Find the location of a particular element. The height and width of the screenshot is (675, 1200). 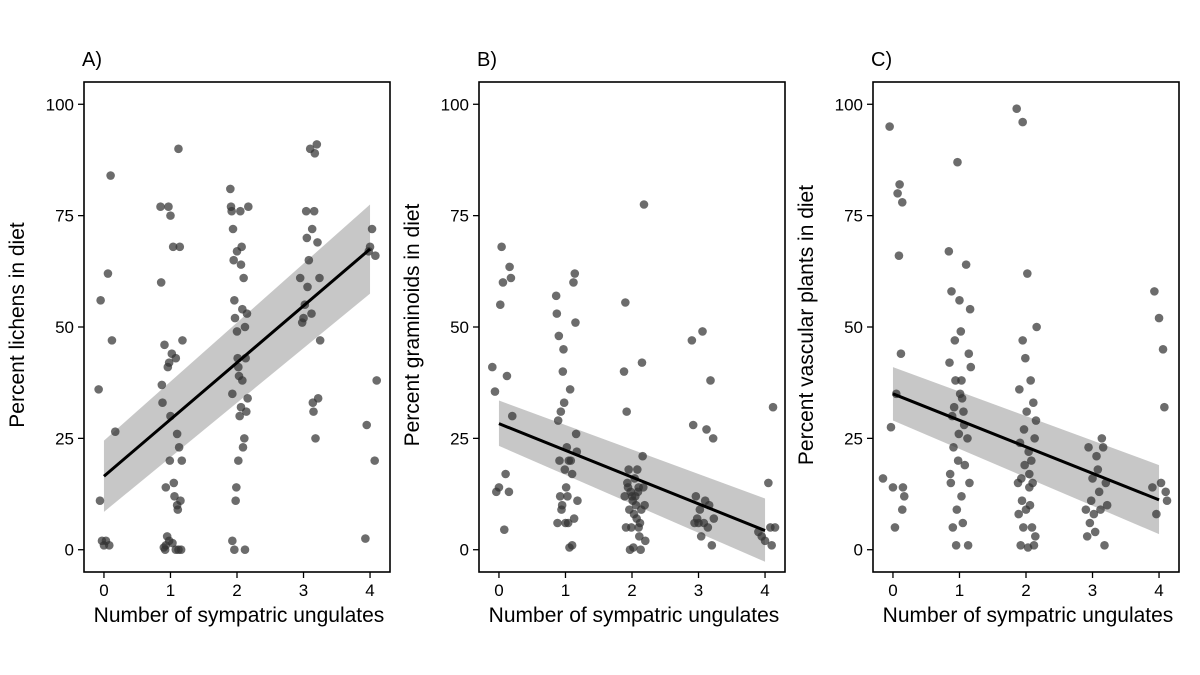

x-tick-label: 3 is located at coordinates (698, 590).